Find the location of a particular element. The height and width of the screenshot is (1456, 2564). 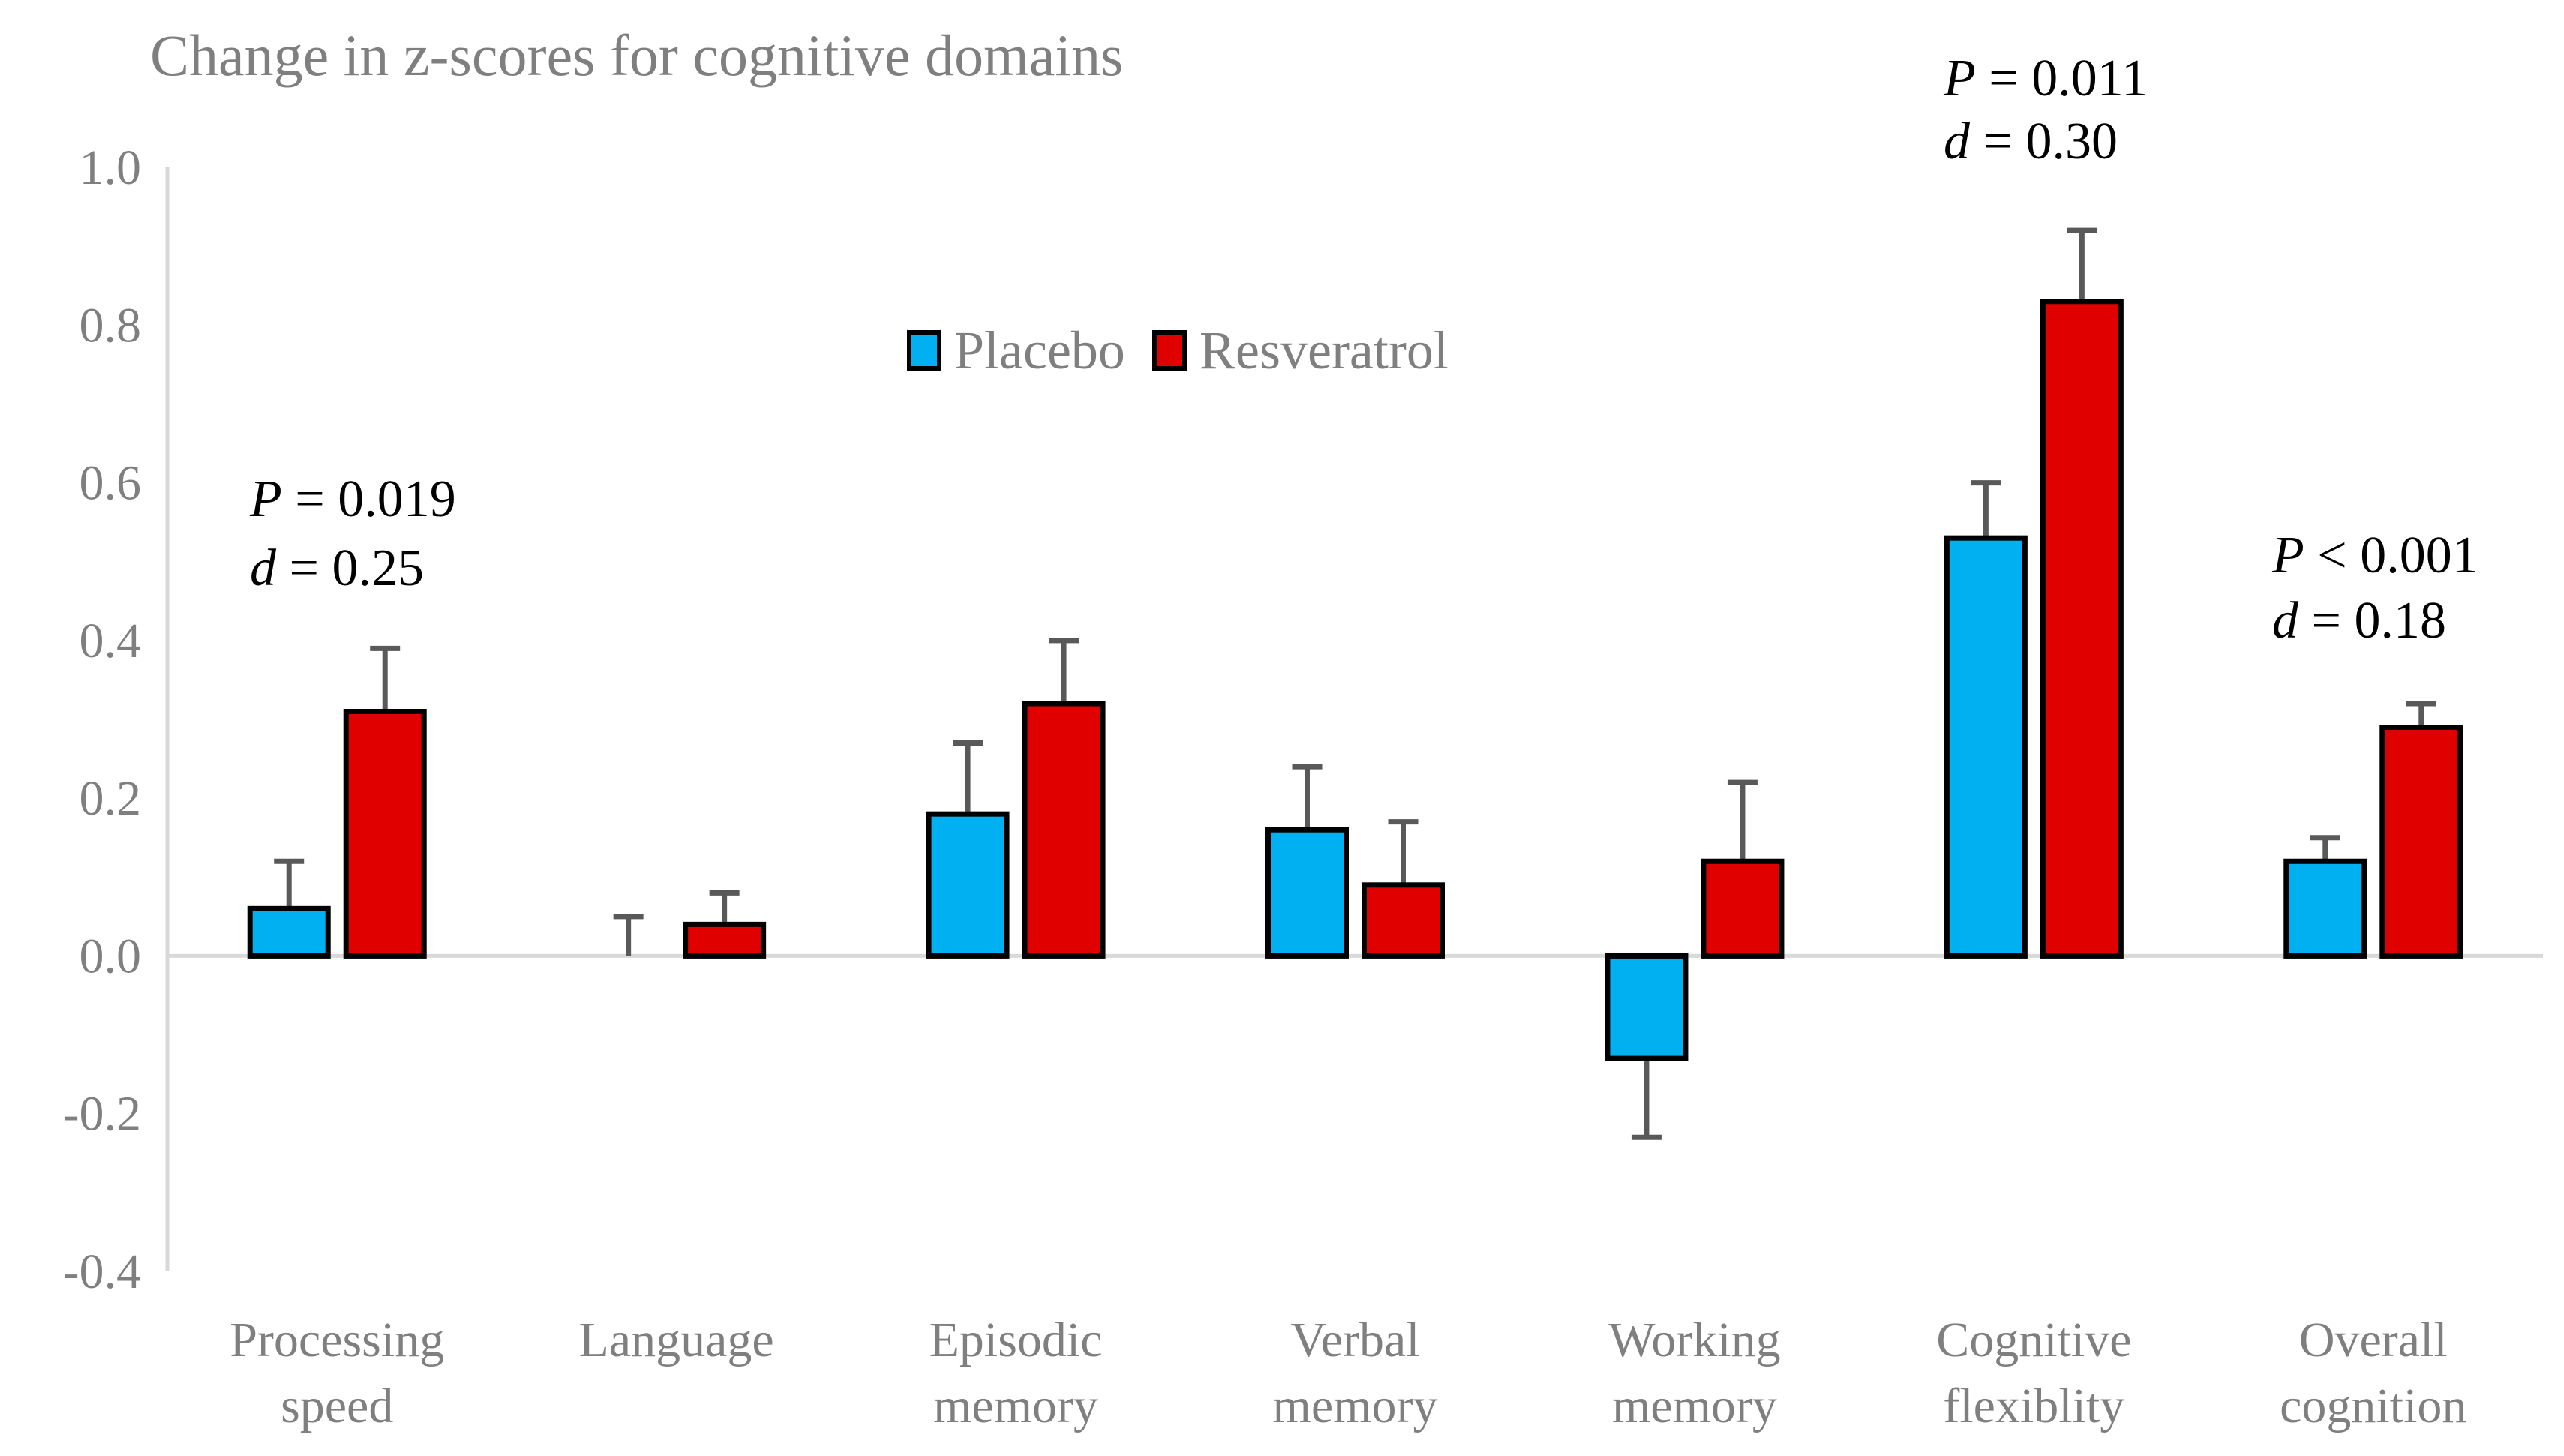

effect-size-annotation: d = 0.25 is located at coordinates (337, 568).